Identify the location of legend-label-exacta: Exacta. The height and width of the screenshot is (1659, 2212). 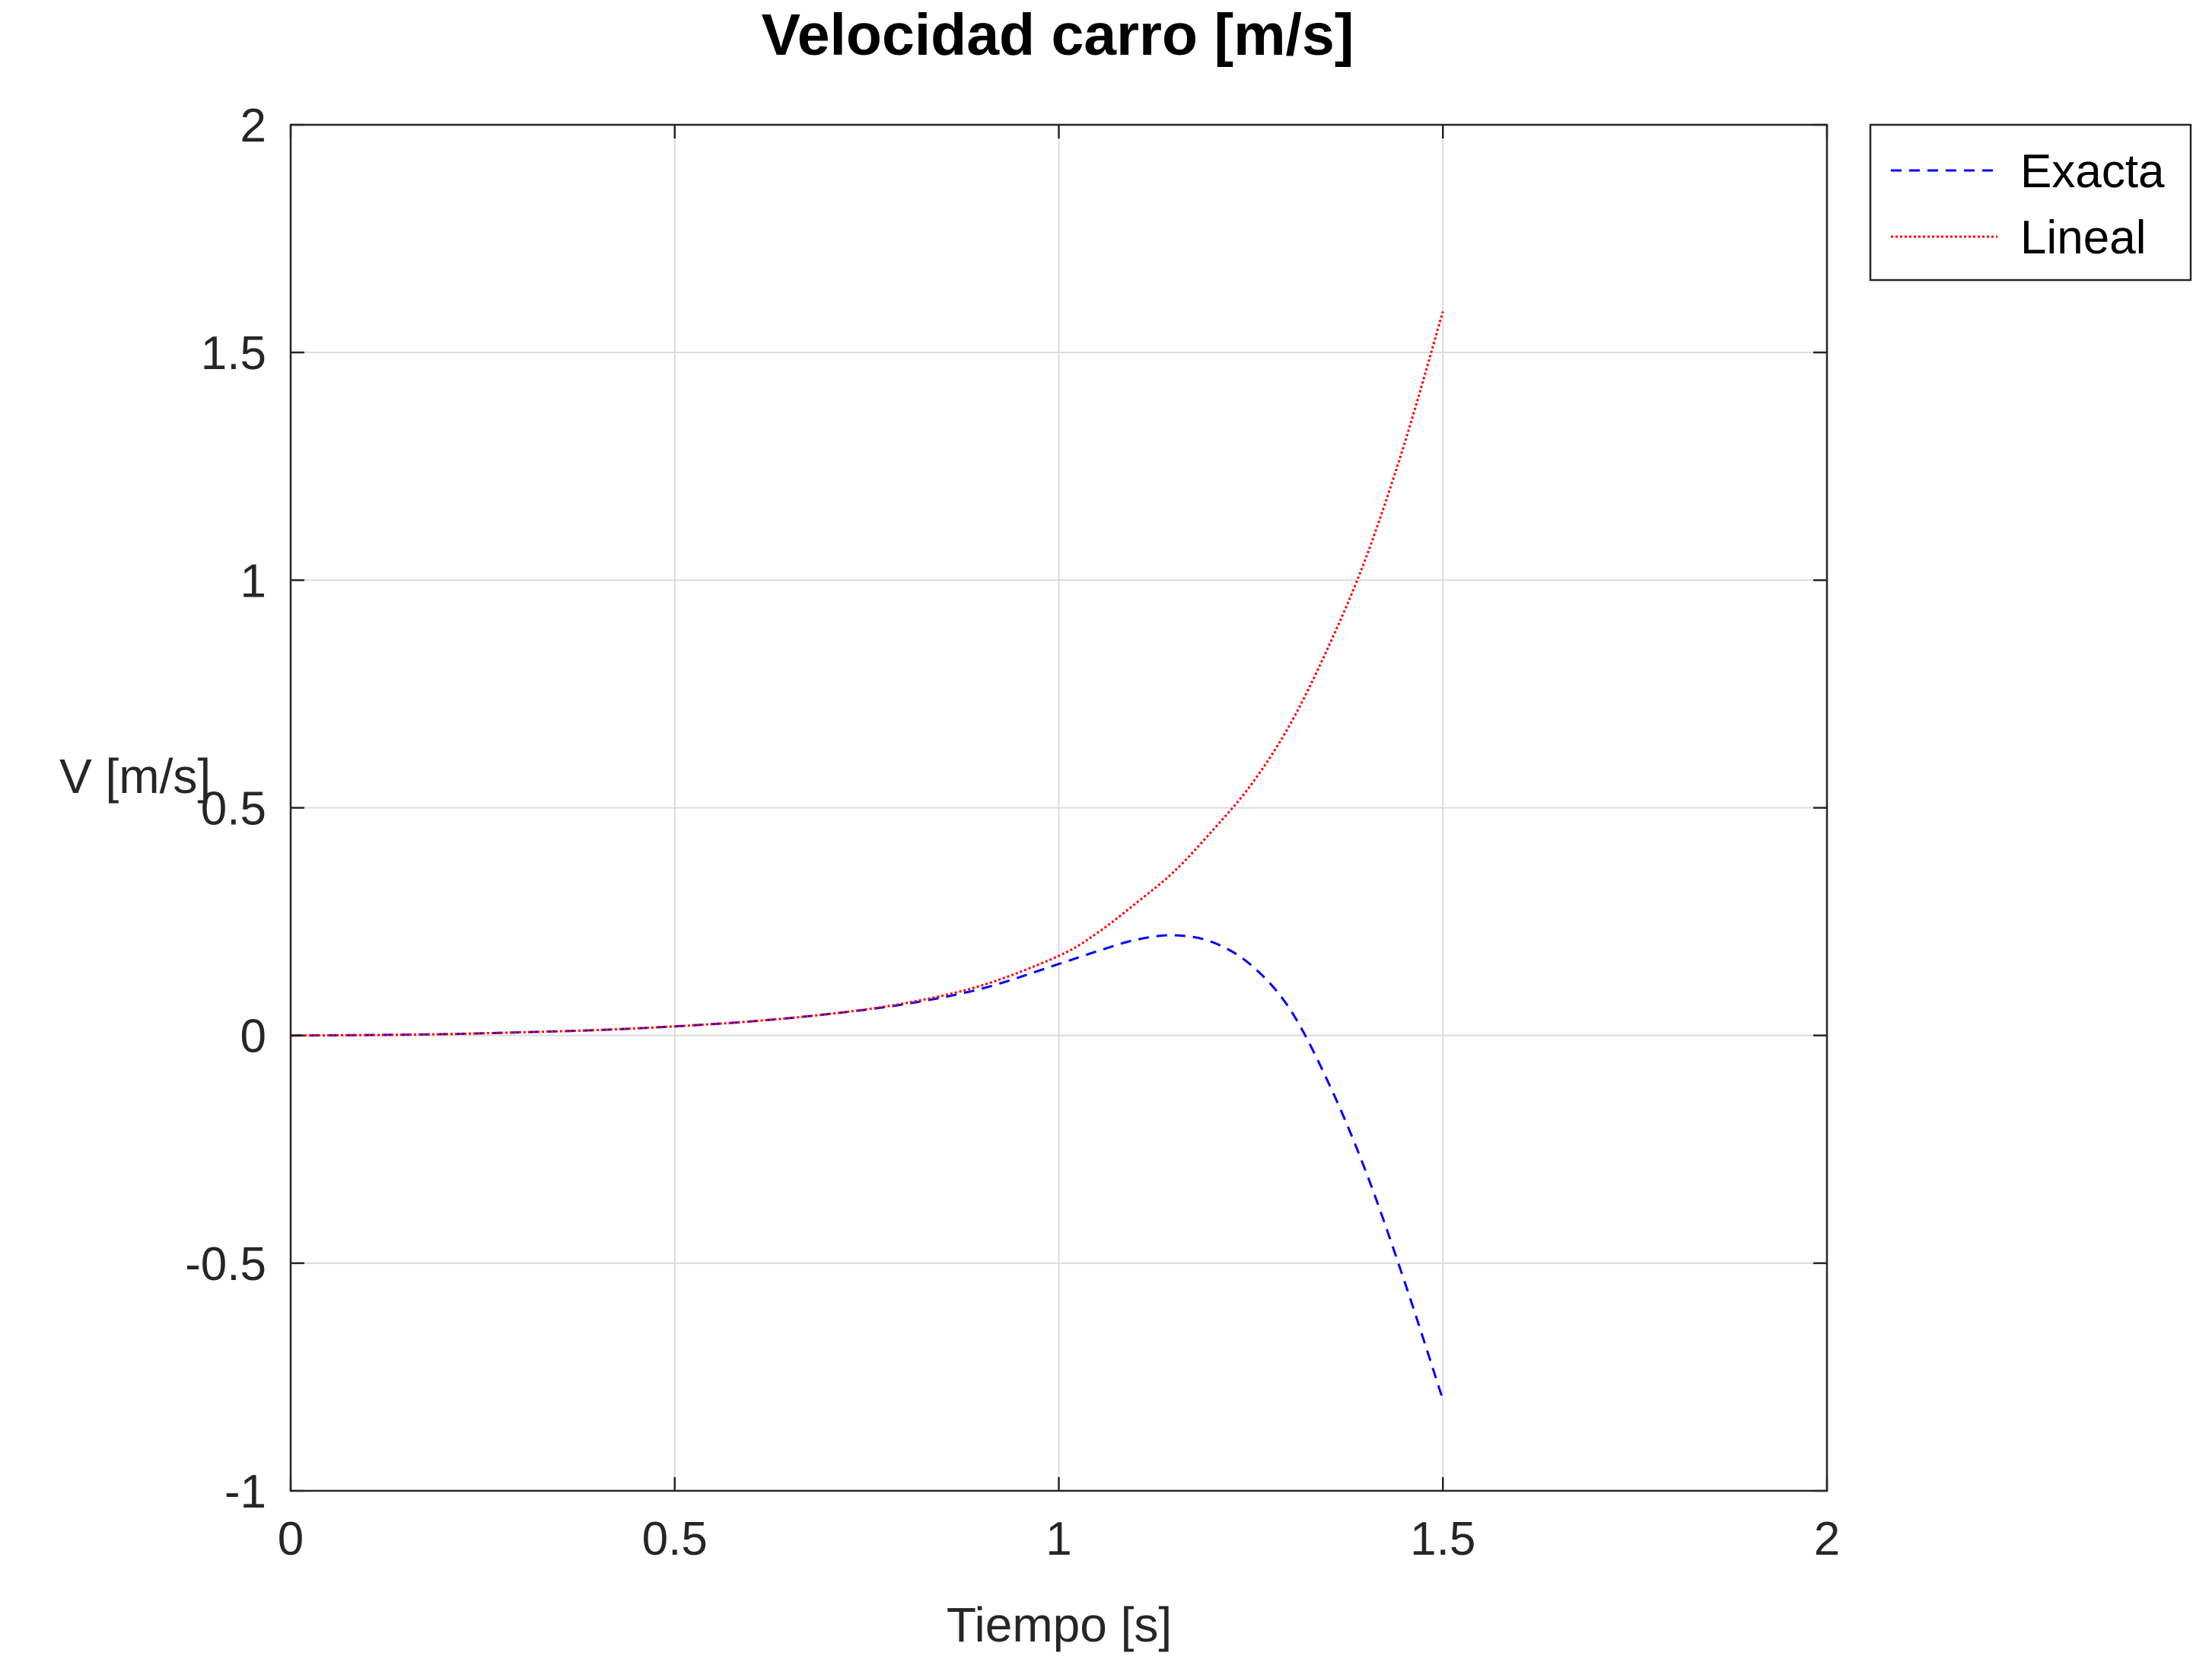
(2092, 171).